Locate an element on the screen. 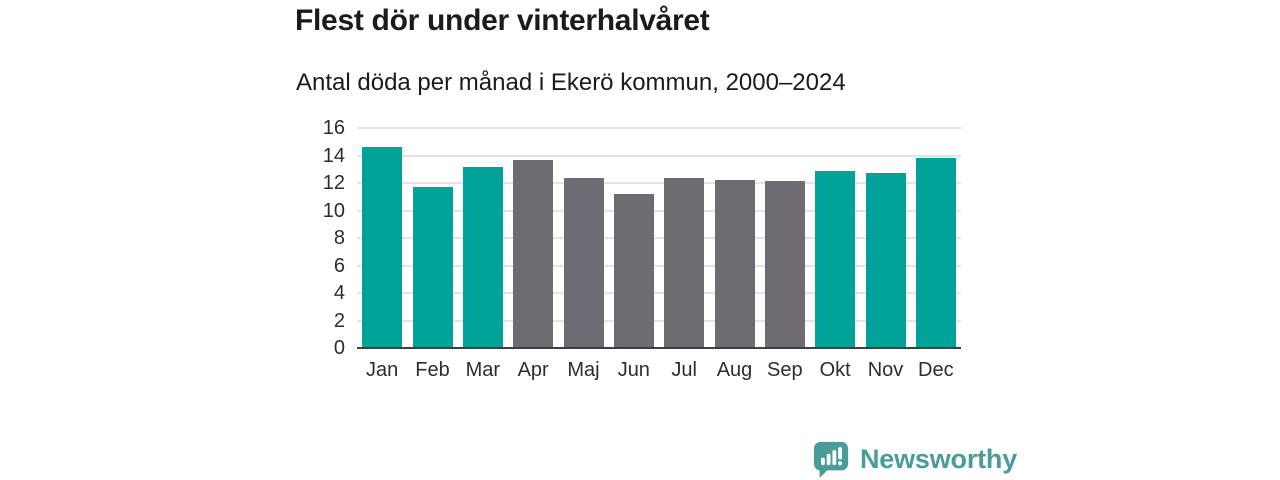  x-tick-label-apr: Apr is located at coordinates (533, 370).